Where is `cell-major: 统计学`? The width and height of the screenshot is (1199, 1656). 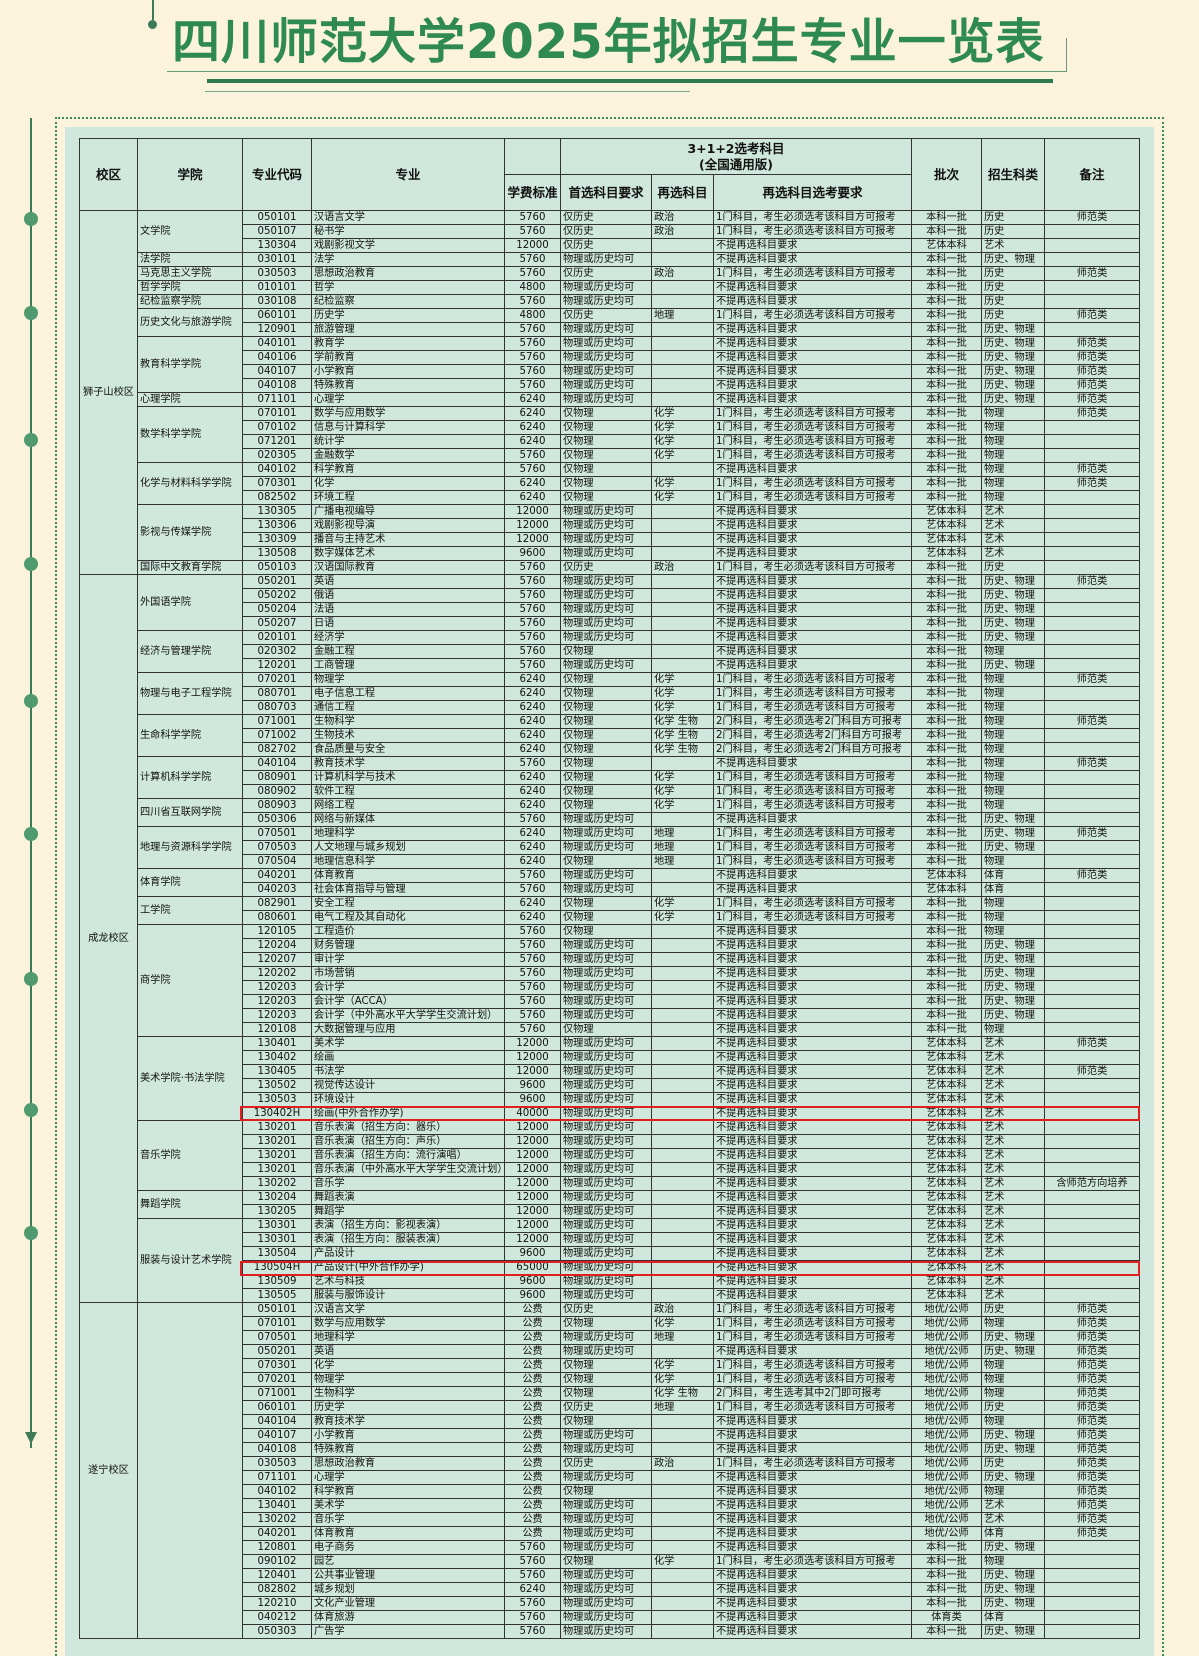
cell-major: 统计学 is located at coordinates (408, 441).